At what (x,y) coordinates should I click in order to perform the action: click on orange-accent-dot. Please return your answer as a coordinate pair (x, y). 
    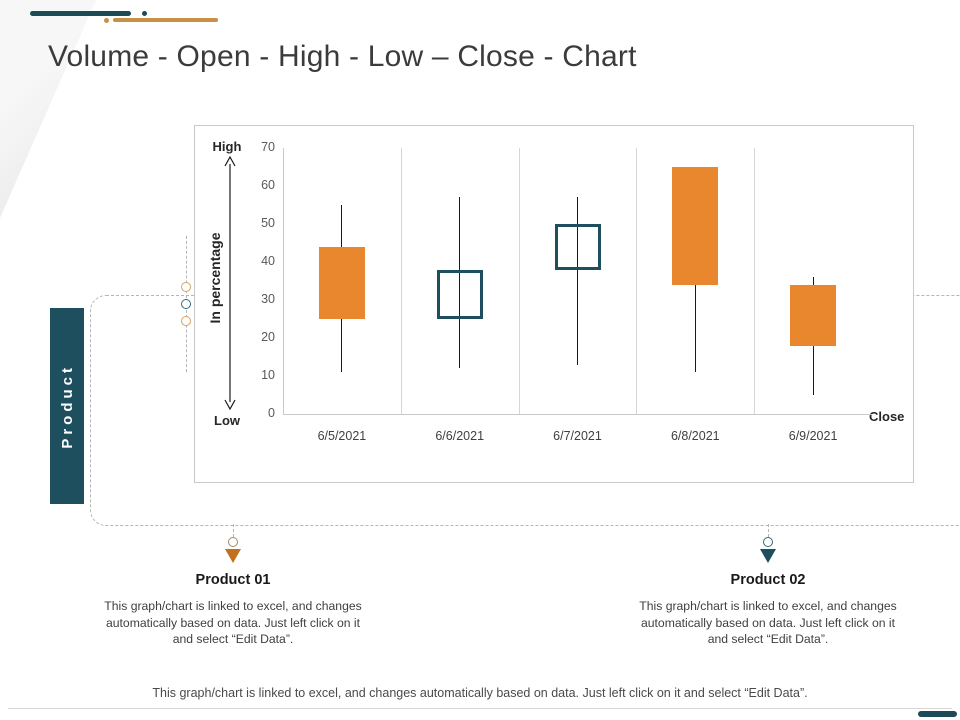
    Looking at the image, I should click on (106, 20).